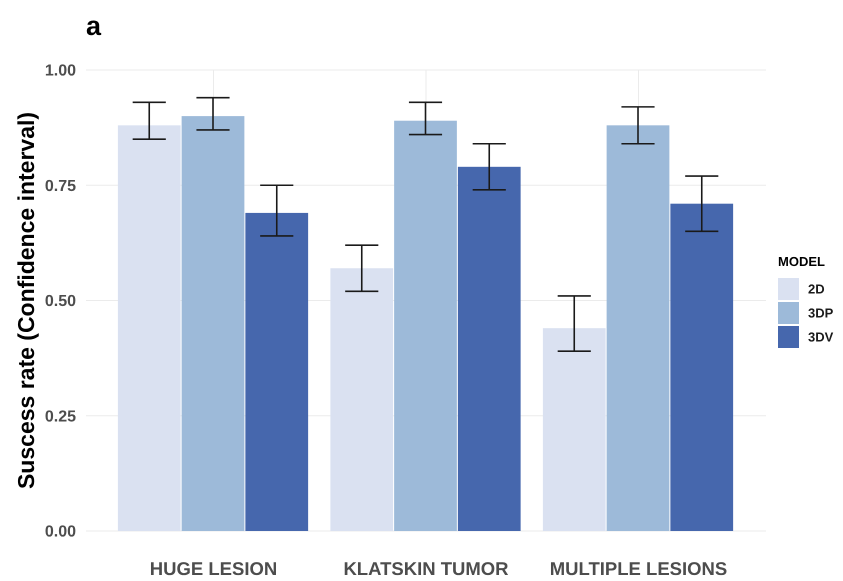  I want to click on y-axis-title: Suscess rate (Confidence interval), so click(26, 301).